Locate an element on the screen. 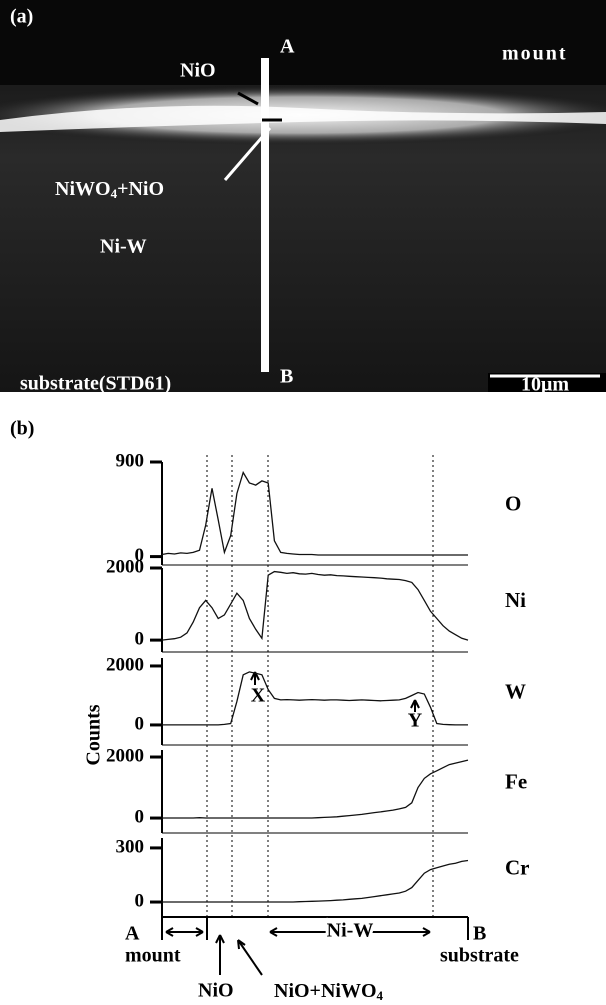 The width and height of the screenshot is (606, 1005). marker-label: X is located at coordinates (258, 696).